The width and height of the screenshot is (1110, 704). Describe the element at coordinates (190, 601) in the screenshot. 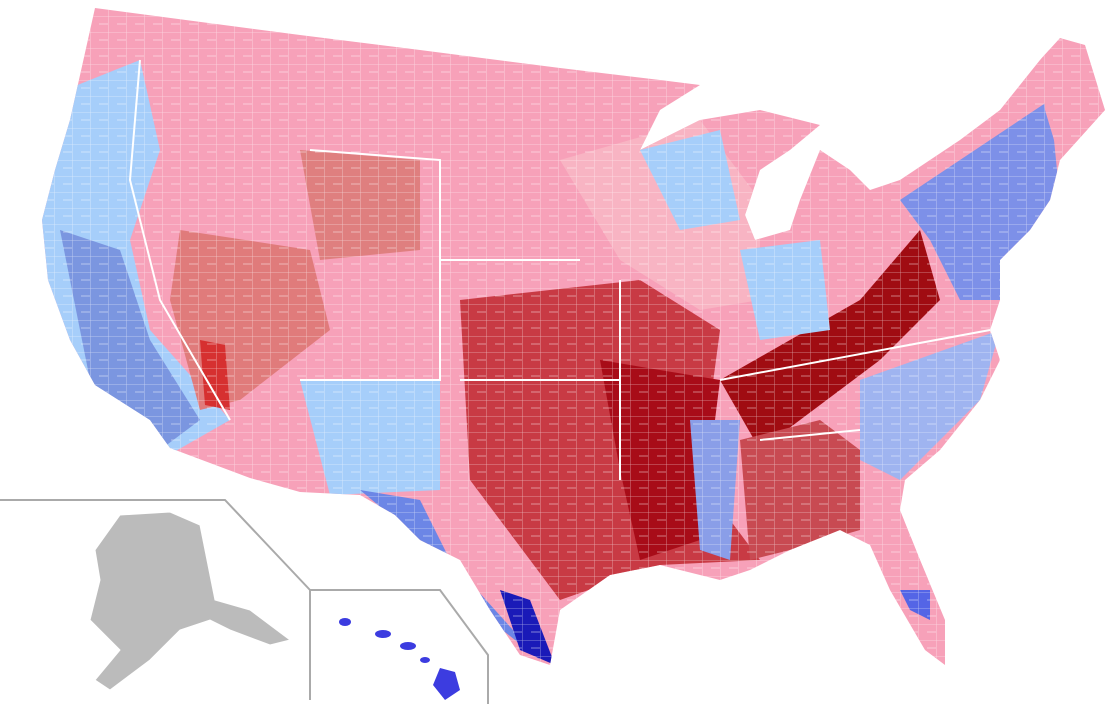

I see `alaska` at that location.